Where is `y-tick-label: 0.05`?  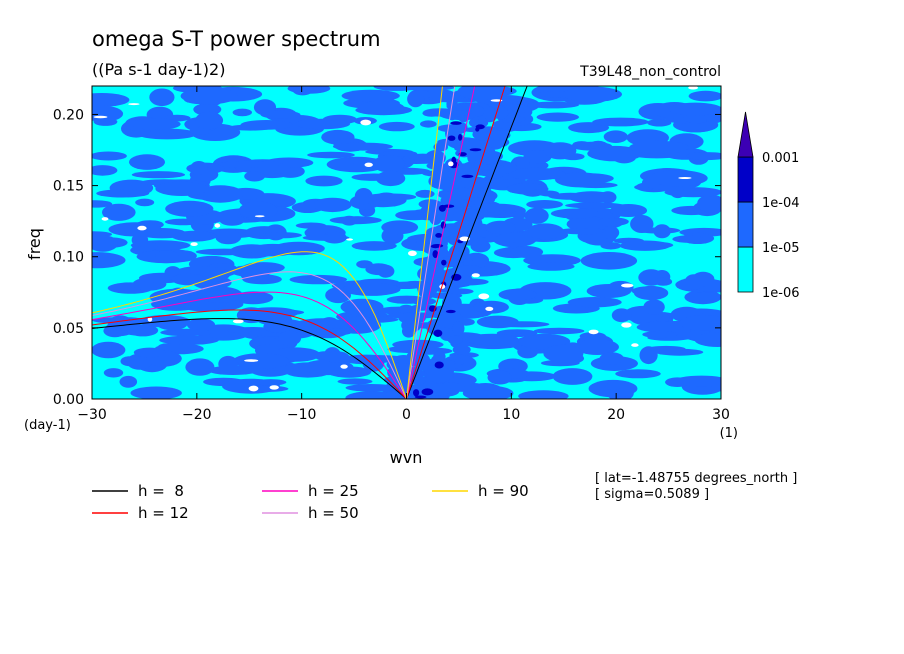 y-tick-label: 0.05 is located at coordinates (68, 329).